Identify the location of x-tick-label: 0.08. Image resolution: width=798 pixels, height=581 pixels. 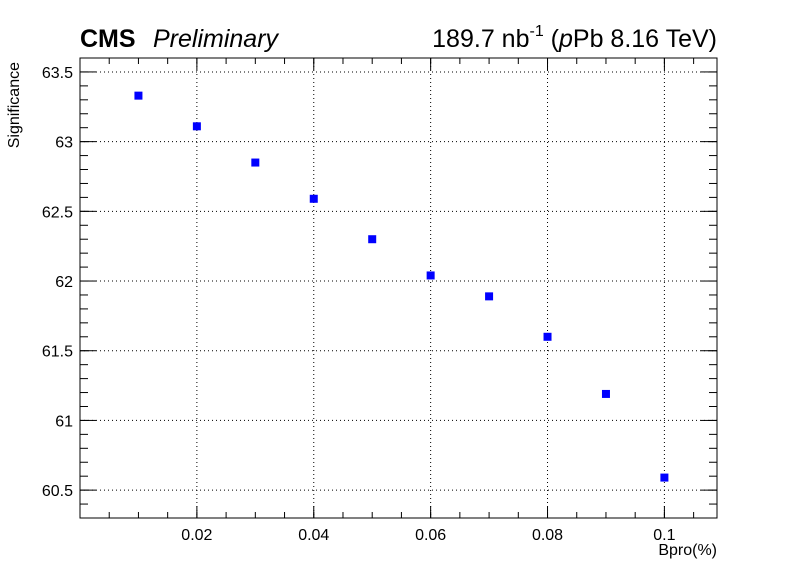
(547, 535).